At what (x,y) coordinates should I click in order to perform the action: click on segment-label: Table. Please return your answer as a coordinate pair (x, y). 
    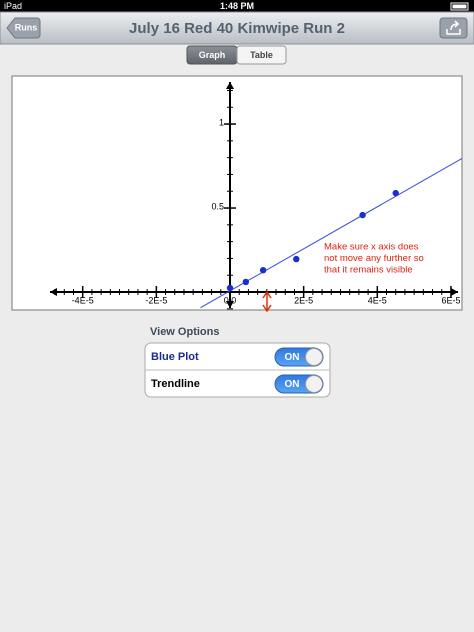
    Looking at the image, I should click on (261, 55).